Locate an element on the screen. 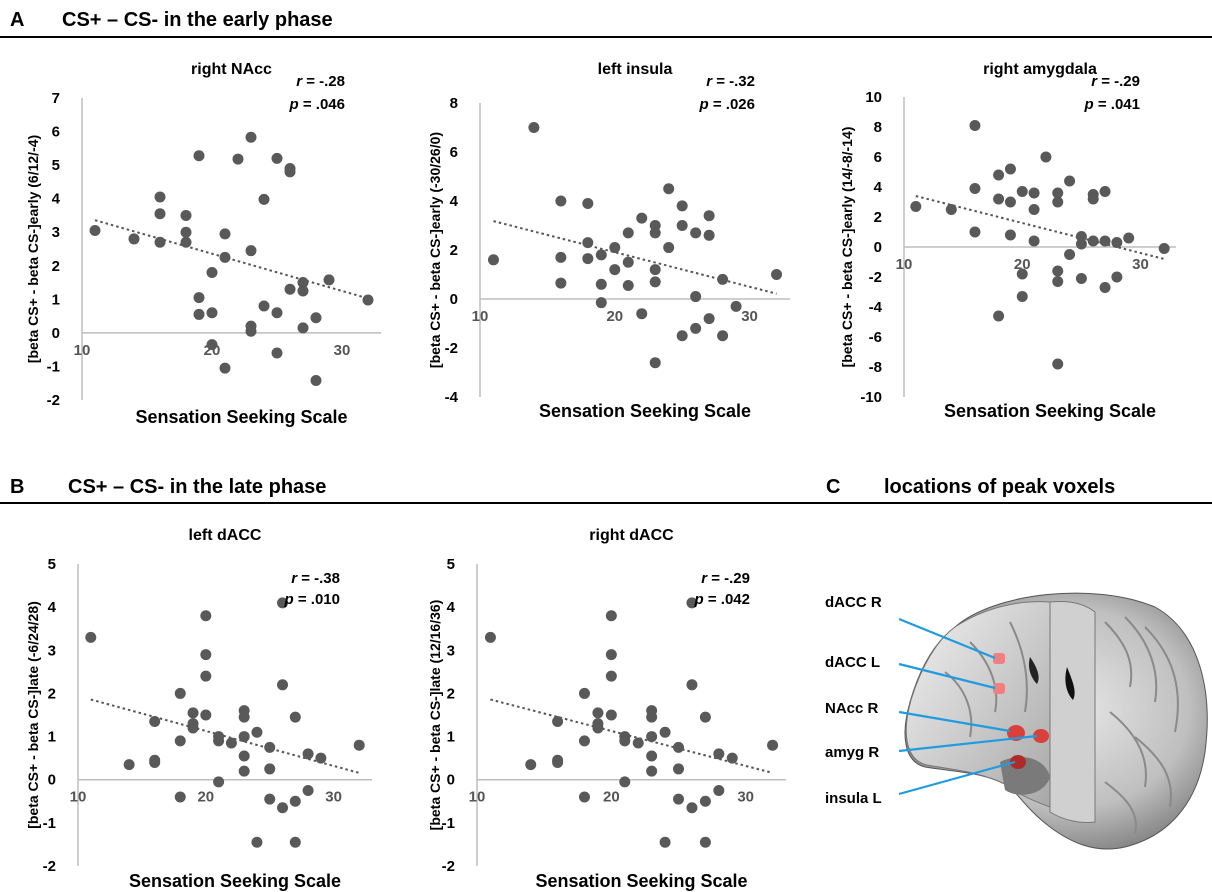 The height and width of the screenshot is (892, 1212). section-b-letter: B is located at coordinates (17, 487).